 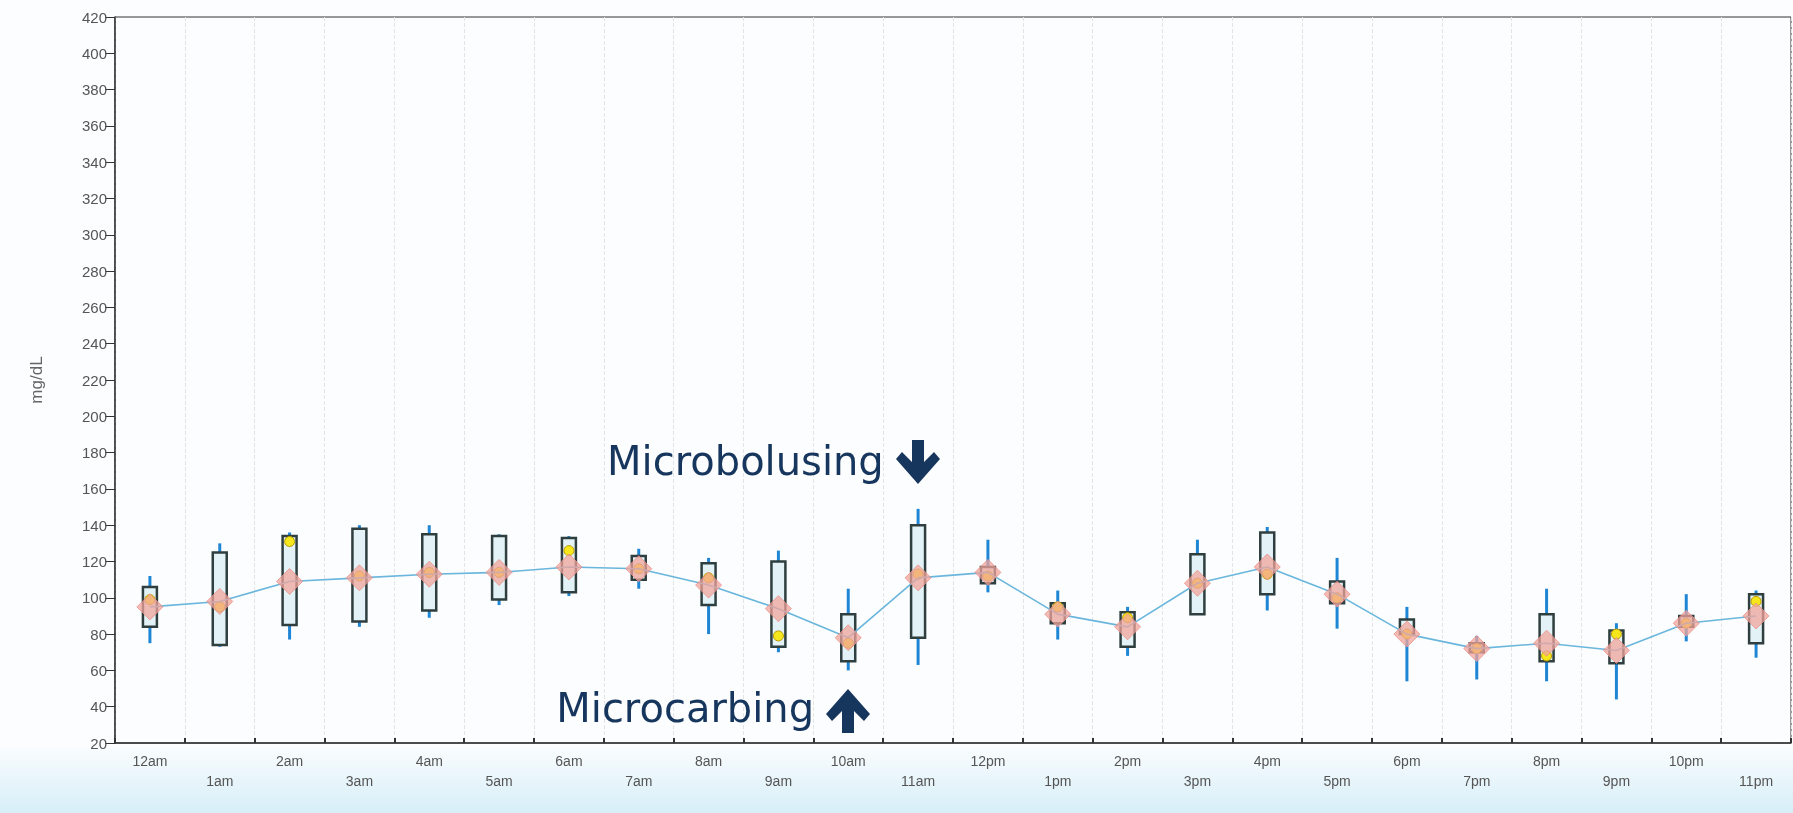 What do you see at coordinates (1267, 761) in the screenshot?
I see `x-tick-label: 4pm` at bounding box center [1267, 761].